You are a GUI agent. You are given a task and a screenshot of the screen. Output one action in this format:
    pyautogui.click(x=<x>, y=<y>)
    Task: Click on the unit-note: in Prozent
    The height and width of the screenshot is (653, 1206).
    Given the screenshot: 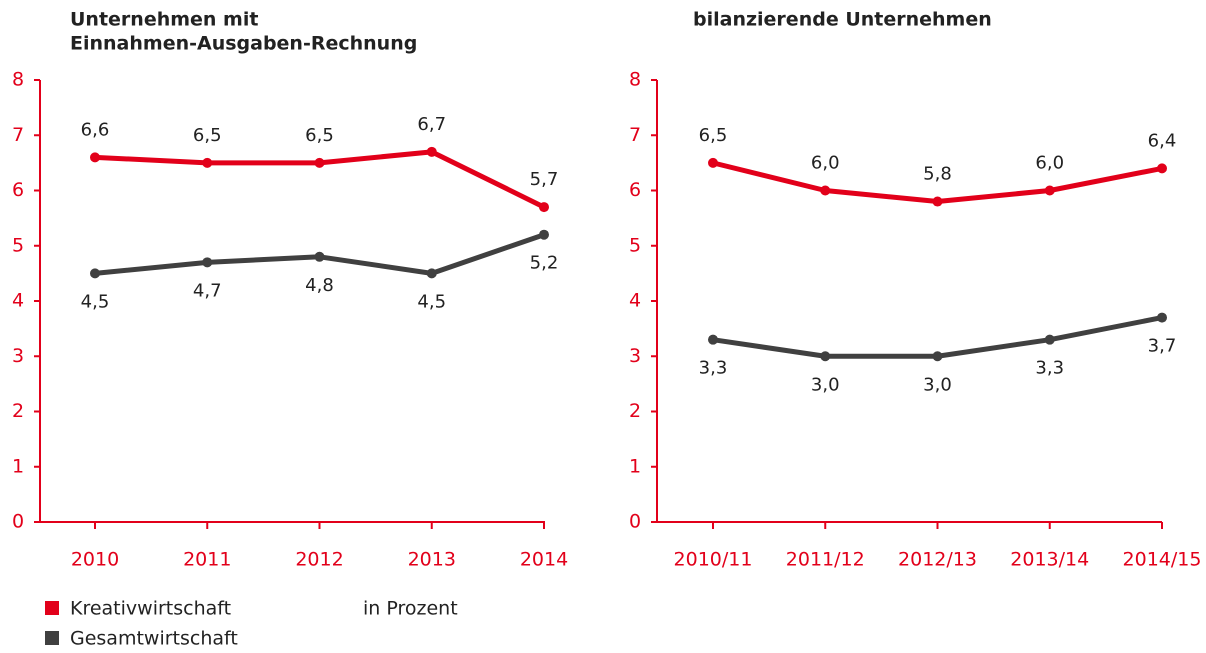 What is the action you would take?
    pyautogui.click(x=410, y=609)
    